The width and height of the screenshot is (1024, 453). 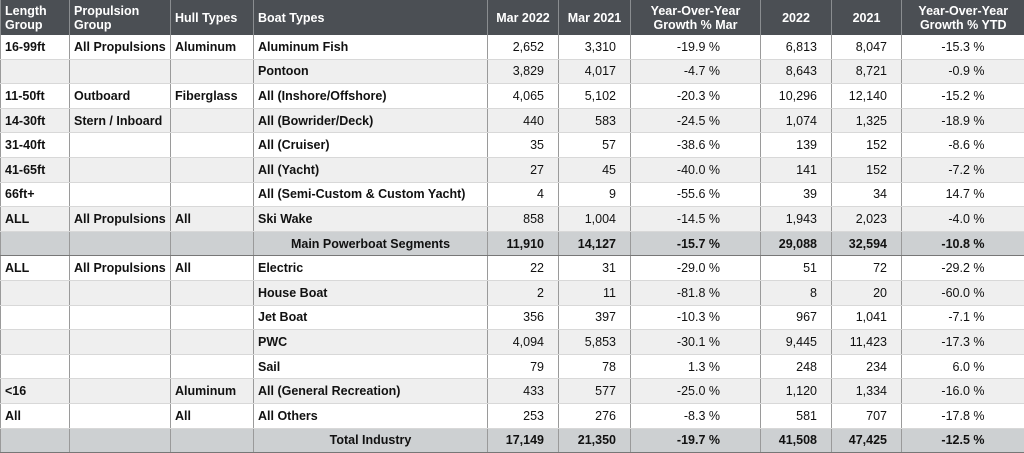 What do you see at coordinates (866, 318) in the screenshot?
I see `table-cell: 1,041` at bounding box center [866, 318].